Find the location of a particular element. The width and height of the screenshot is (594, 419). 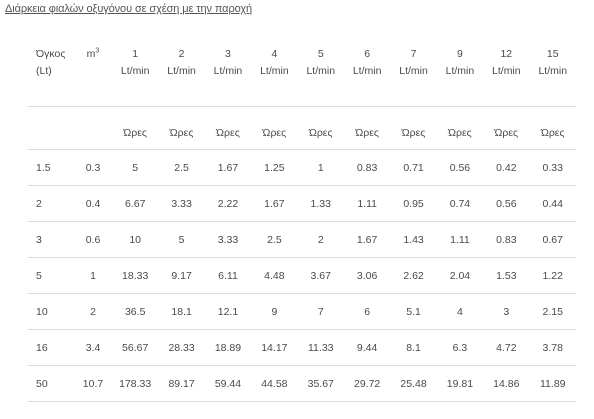

flow-rate-value: 5 is located at coordinates (320, 54).